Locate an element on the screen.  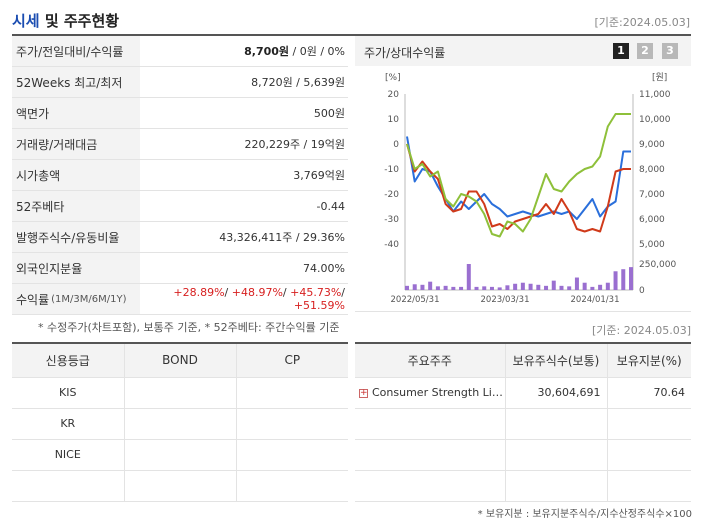
return-1m: +28.89% is located at coordinates (199, 292).